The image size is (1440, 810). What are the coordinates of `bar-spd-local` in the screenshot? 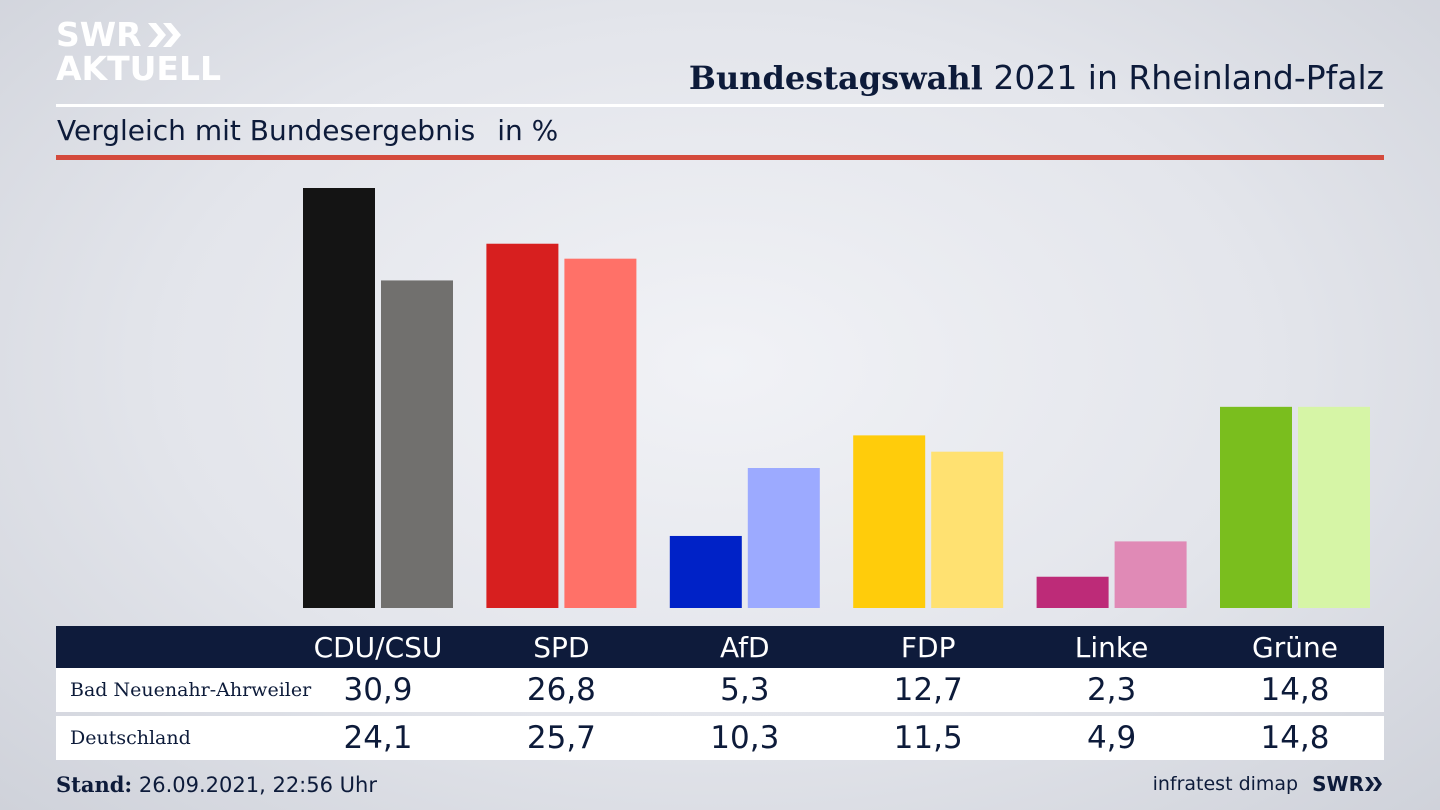 It's located at (522, 425).